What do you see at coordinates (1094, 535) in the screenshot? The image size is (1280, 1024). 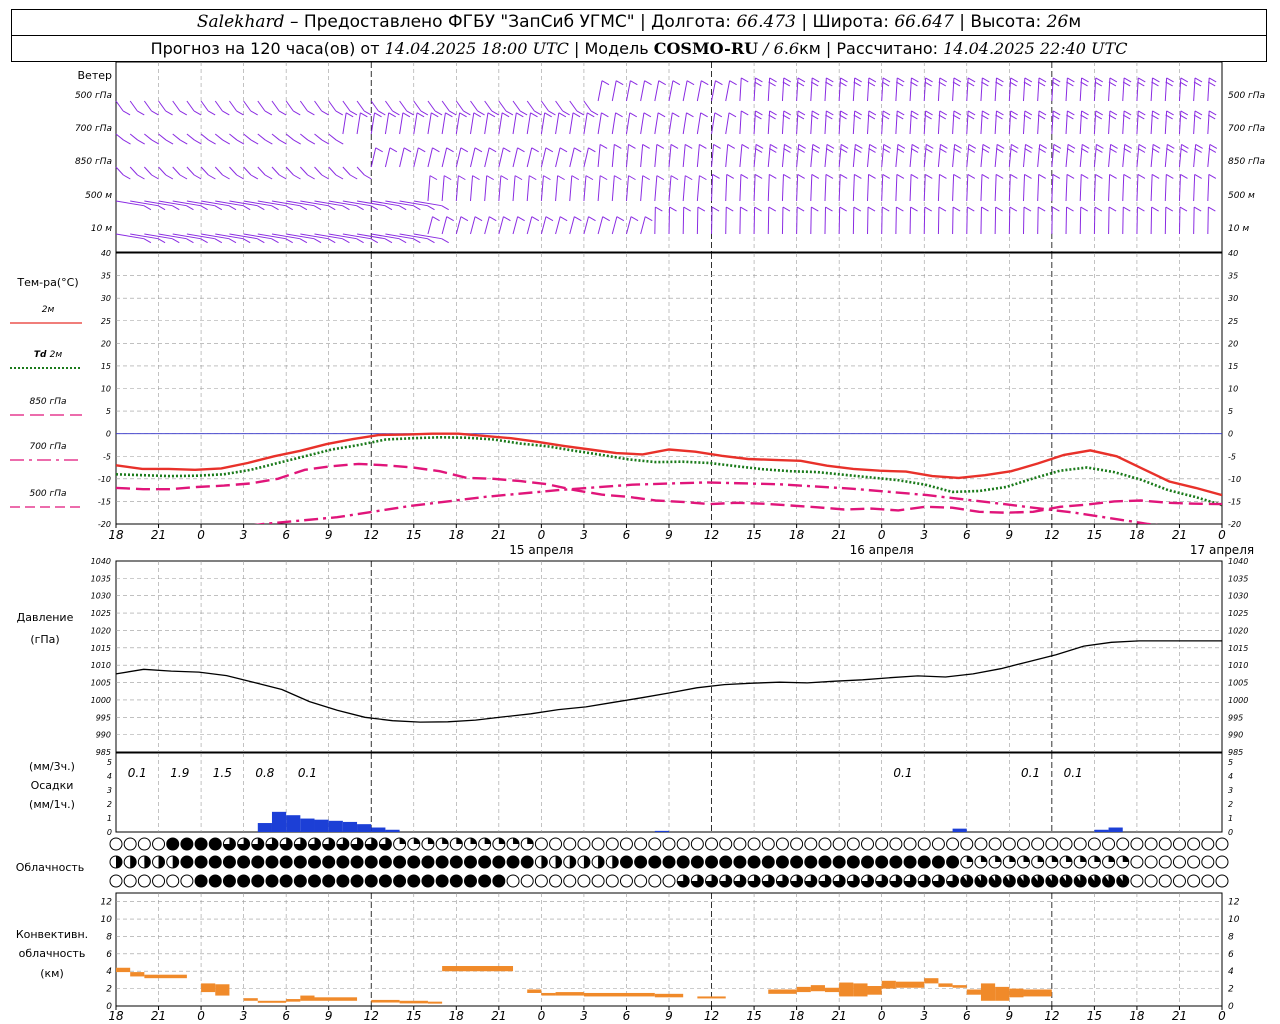 I see `time-label-mid: 15` at bounding box center [1094, 535].